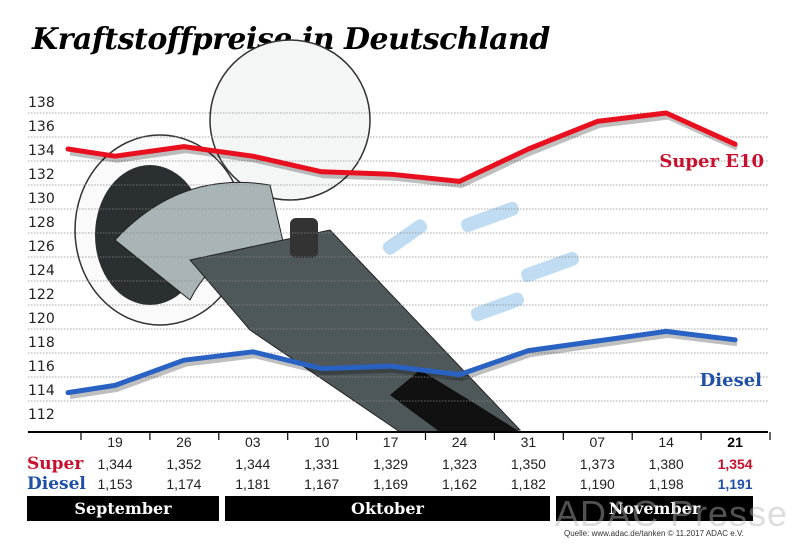 The height and width of the screenshot is (552, 800). Describe the element at coordinates (115, 484) in the screenshot. I see `table-cell: 1,153` at that location.